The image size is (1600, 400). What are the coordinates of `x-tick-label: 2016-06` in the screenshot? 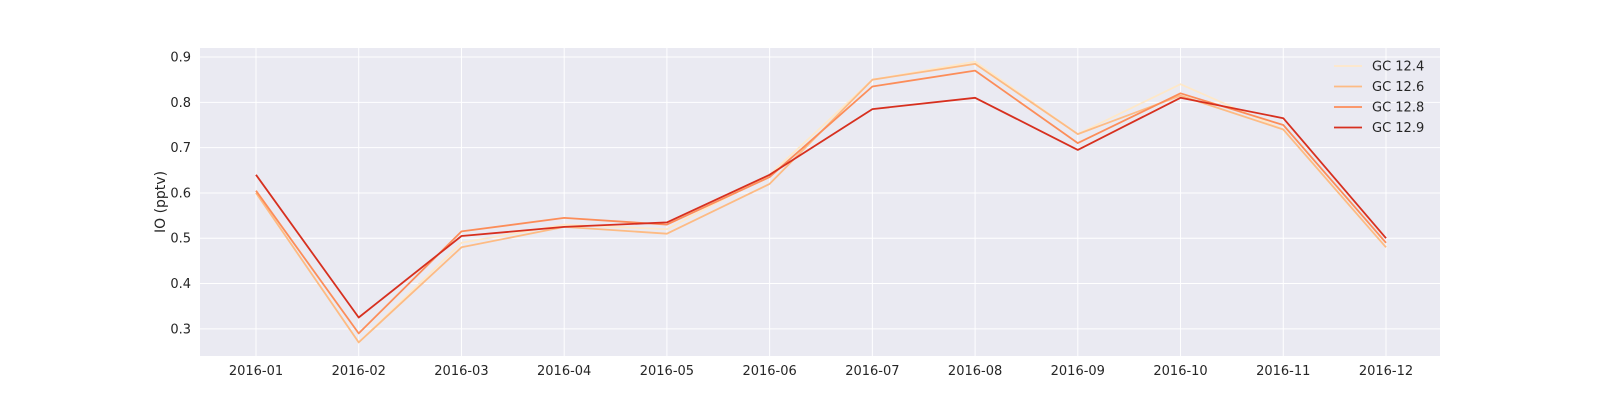 It's located at (769, 371).